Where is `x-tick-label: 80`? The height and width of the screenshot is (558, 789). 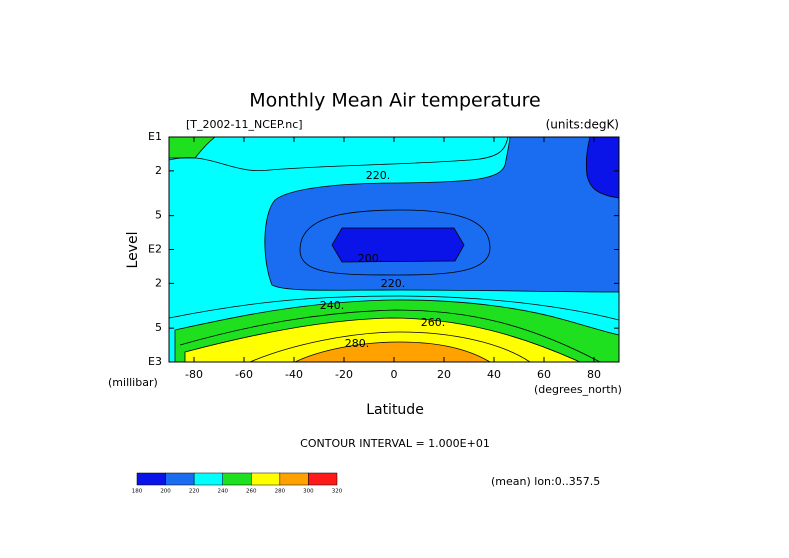 x-tick-label: 80 is located at coordinates (594, 374).